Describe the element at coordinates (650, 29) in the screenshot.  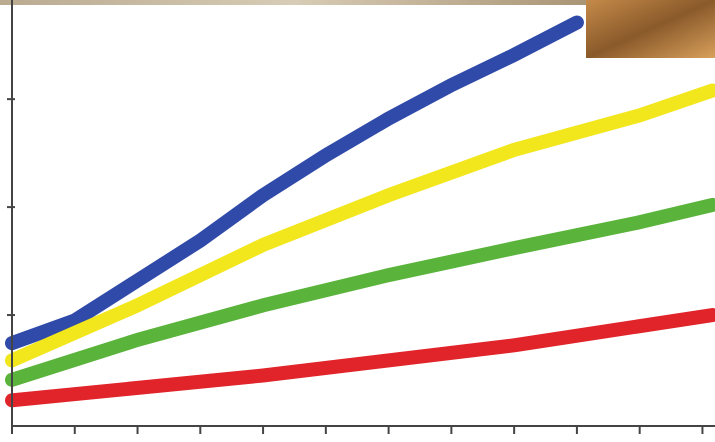
I see `photo-inset` at that location.